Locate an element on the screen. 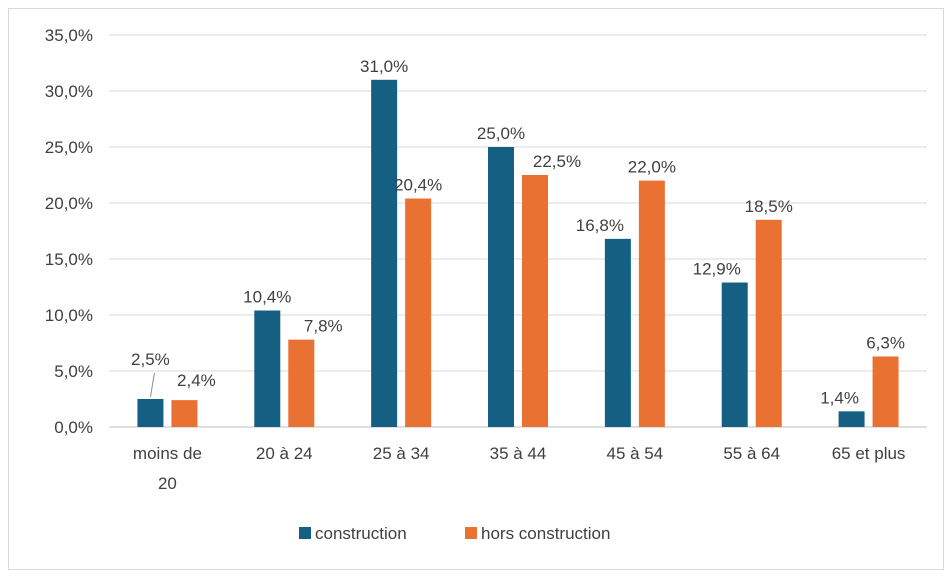 The height and width of the screenshot is (576, 952). data-label: 6,3% is located at coordinates (885, 342).